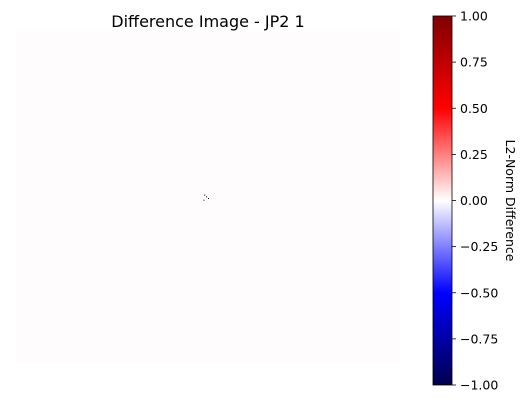 Image resolution: width=526 pixels, height=403 pixels. I want to click on colorbar-label: L2-Norm Difference, so click(510, 201).